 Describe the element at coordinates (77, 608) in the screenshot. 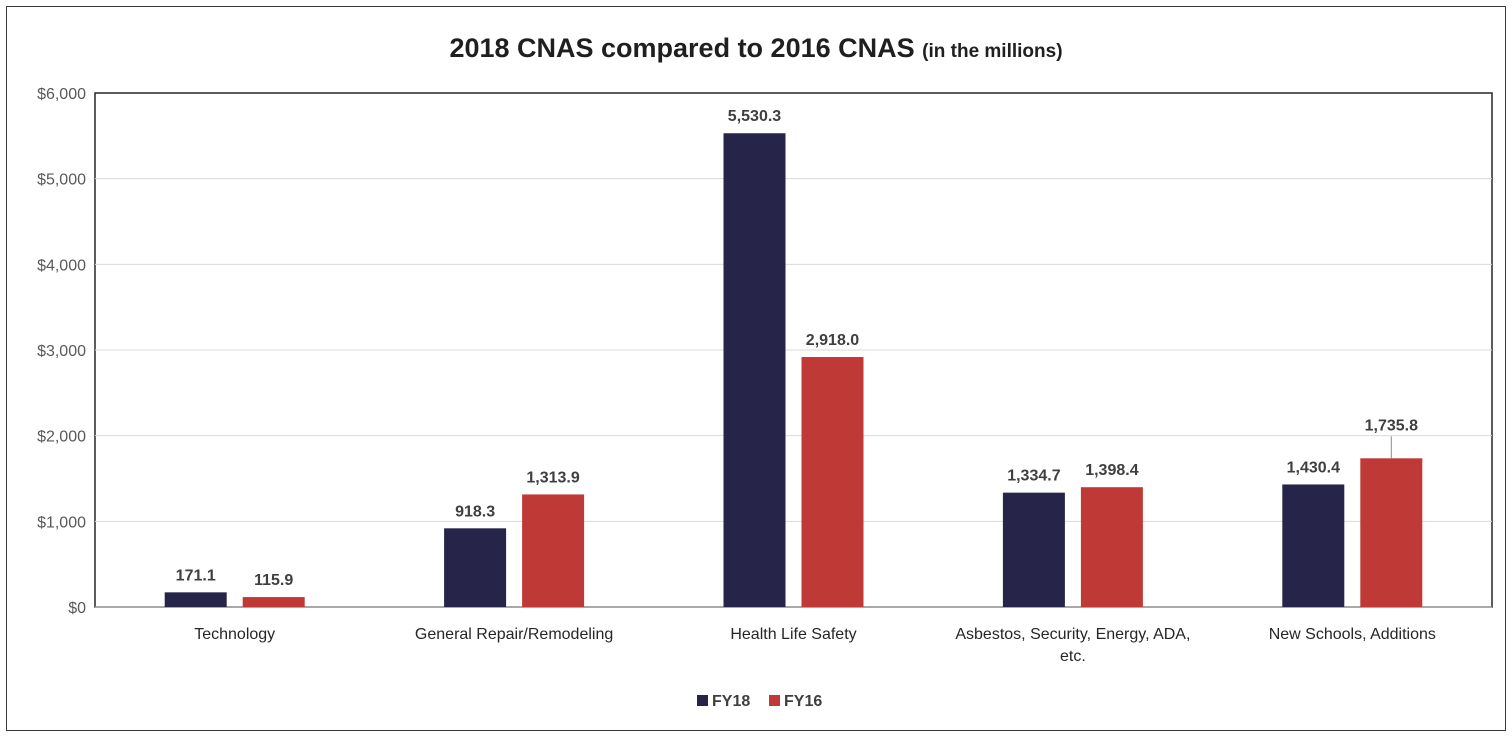

I see `y-tick-label: $0` at that location.